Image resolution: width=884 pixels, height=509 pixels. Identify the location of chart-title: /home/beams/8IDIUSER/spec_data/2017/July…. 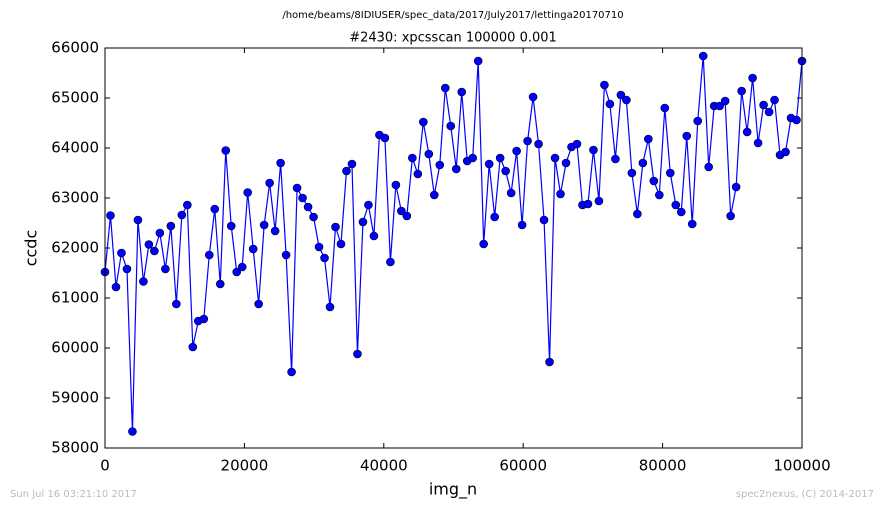
(452, 15).